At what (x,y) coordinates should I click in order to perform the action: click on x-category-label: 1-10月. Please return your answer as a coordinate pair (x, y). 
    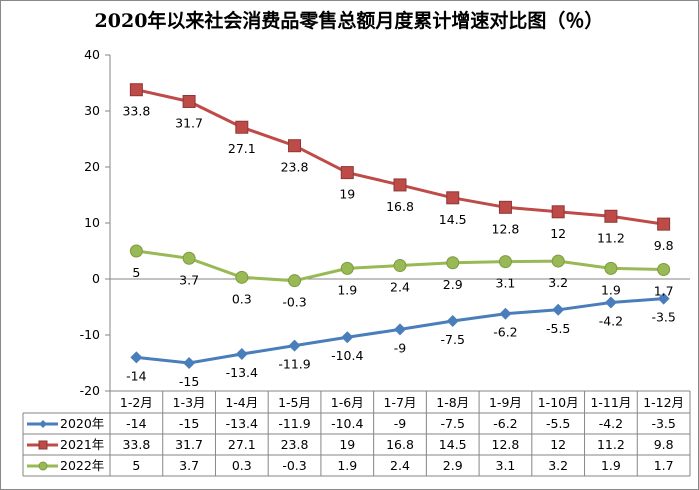
    Looking at the image, I should click on (558, 402).